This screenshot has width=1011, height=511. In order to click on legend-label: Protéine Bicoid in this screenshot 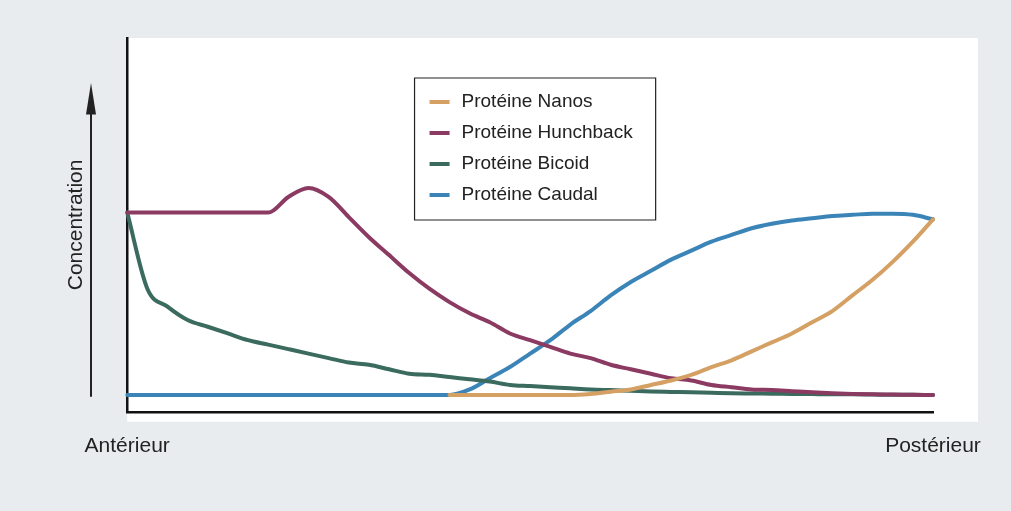, I will do `click(525, 163)`.